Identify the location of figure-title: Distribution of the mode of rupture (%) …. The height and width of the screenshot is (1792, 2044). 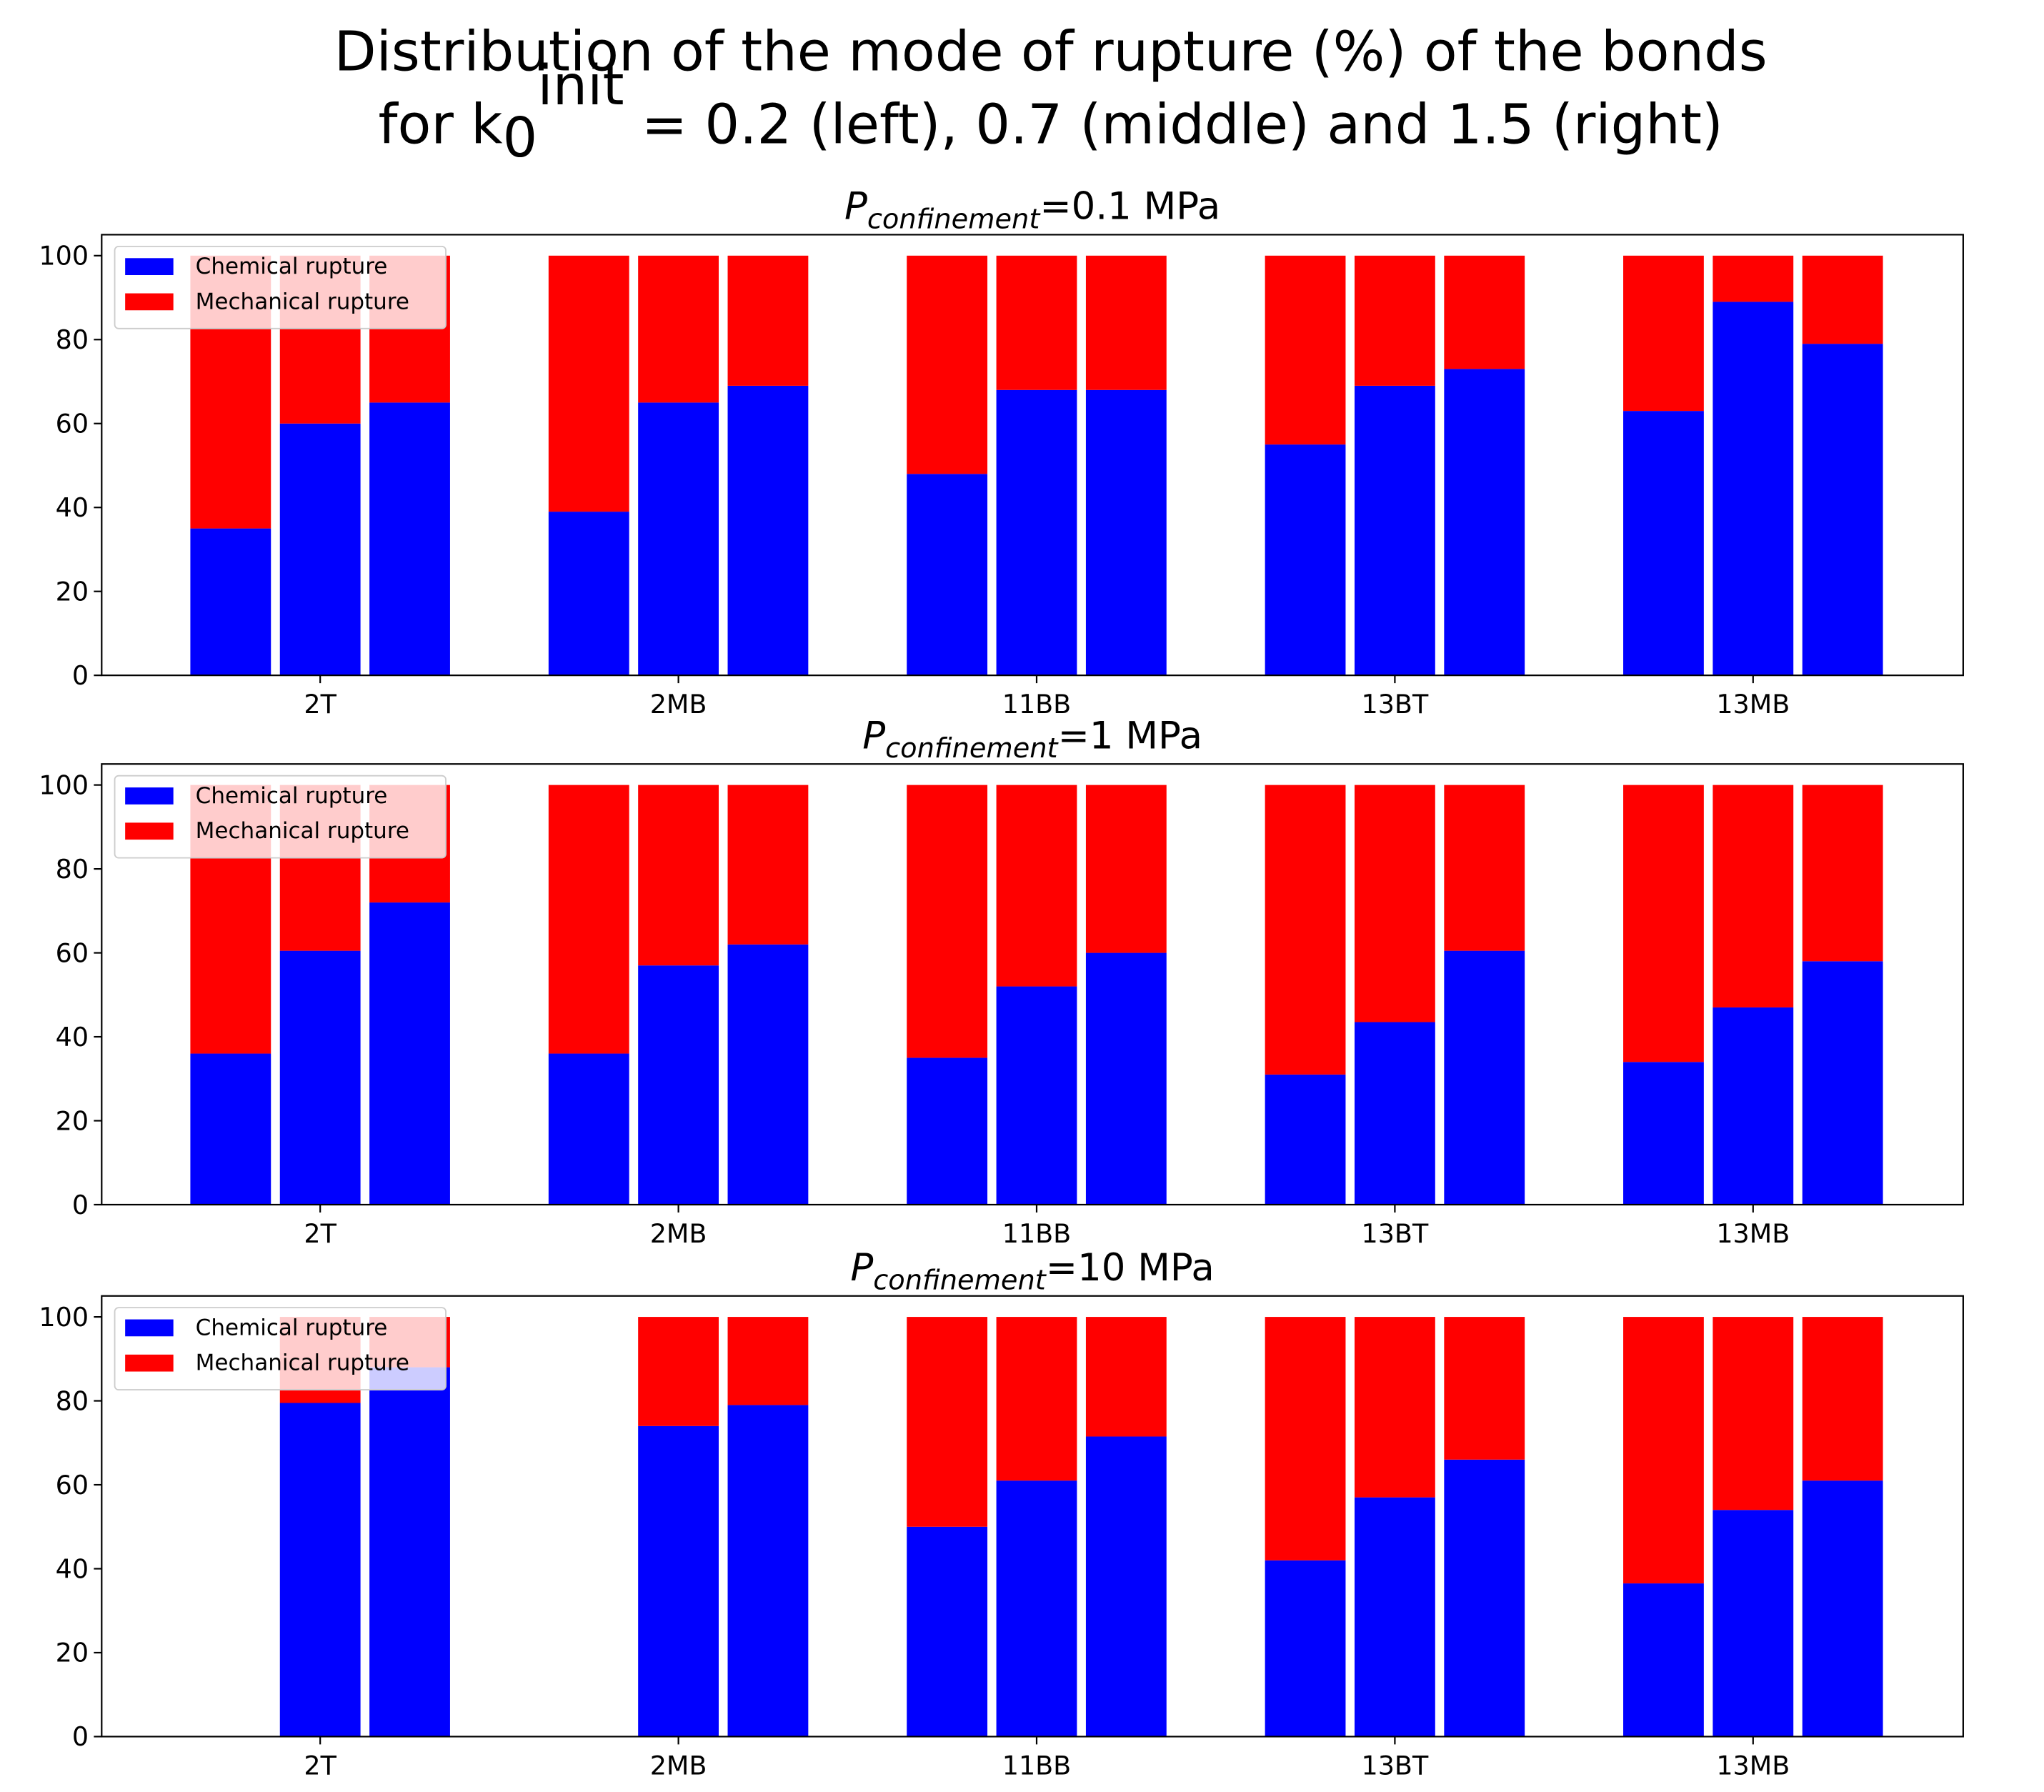
(1051, 52).